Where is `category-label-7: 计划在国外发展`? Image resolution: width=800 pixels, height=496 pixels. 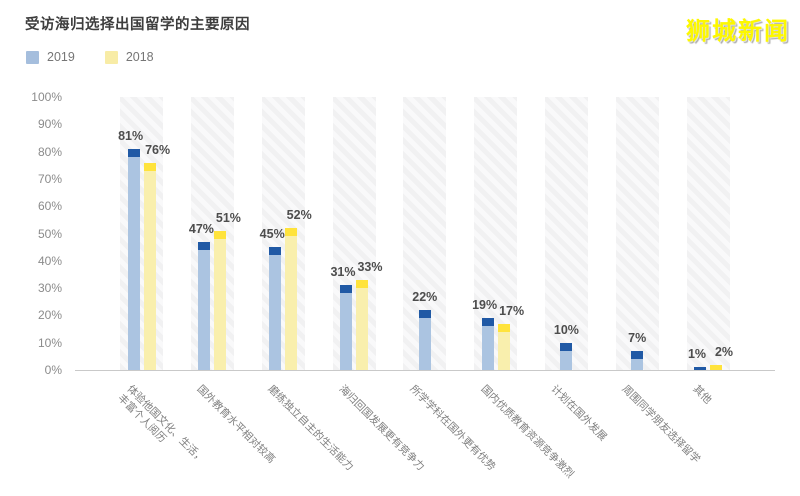
category-label-7: 计划在国外发展 is located at coordinates (579, 413).